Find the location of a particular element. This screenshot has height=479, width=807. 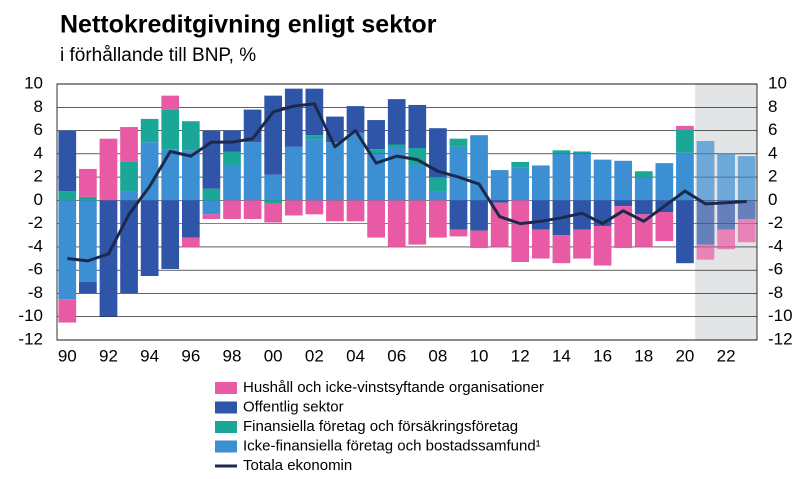

y-tick-label: -4 is located at coordinates (35, 245).